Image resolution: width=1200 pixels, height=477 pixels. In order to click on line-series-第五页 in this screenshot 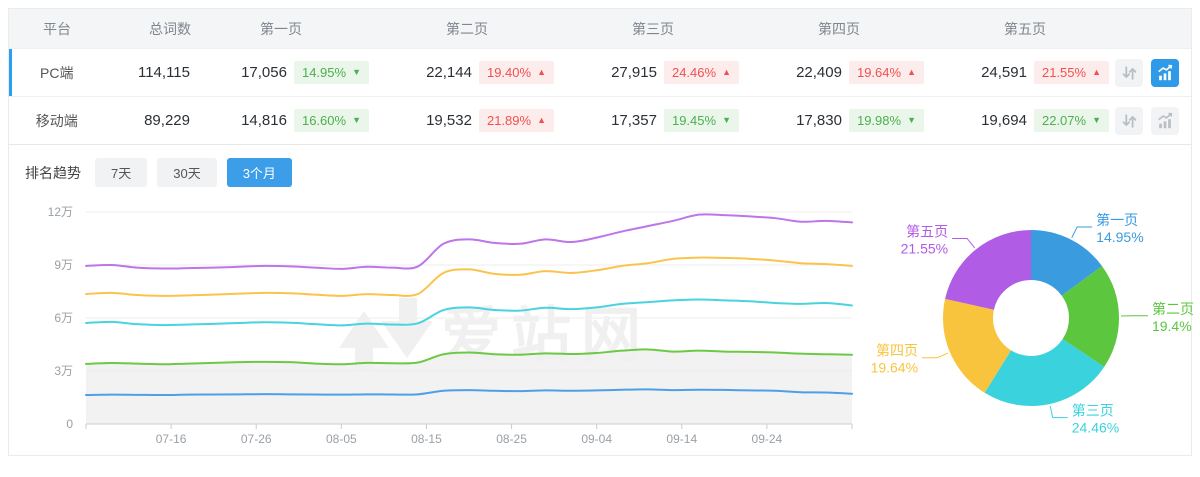, I will do `click(469, 241)`.